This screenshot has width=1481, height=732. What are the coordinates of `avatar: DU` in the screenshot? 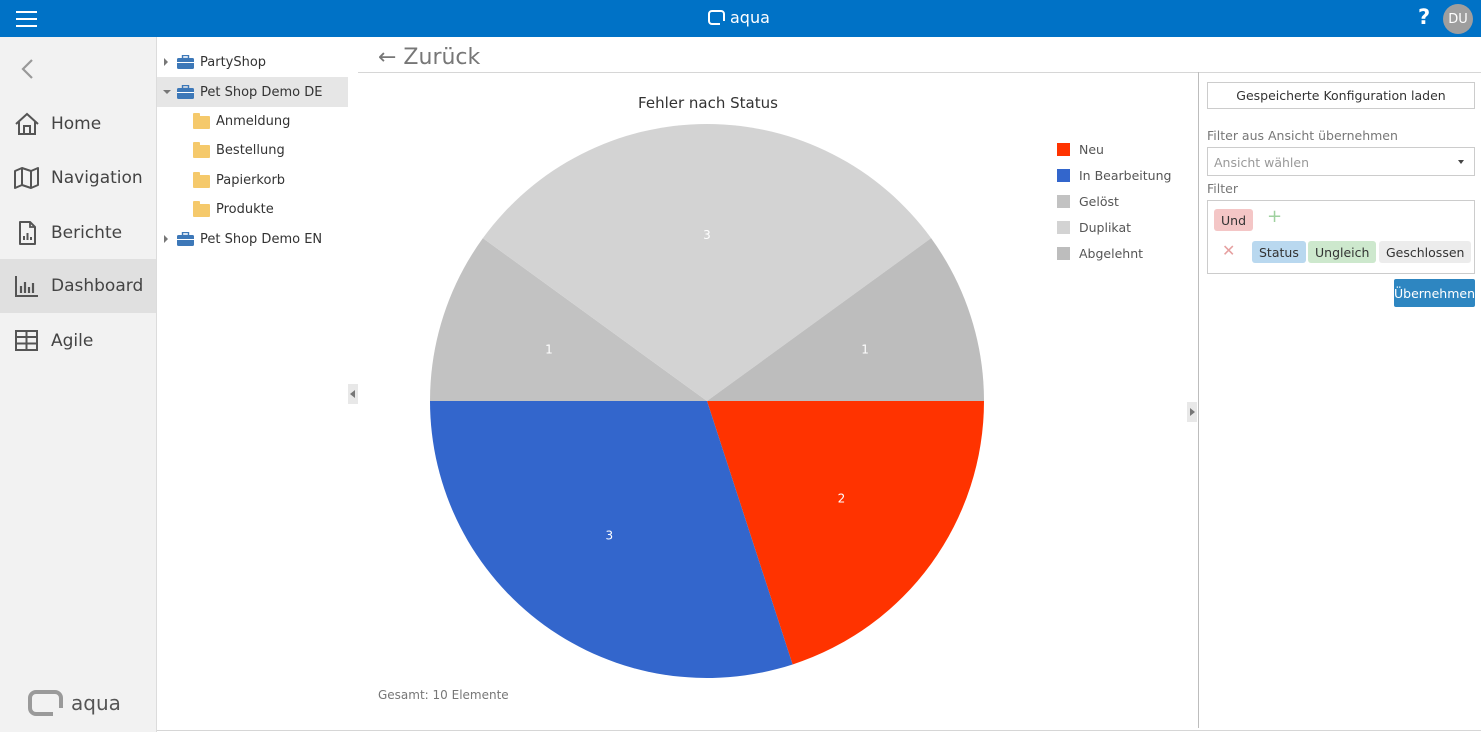 It's located at (1458, 19).